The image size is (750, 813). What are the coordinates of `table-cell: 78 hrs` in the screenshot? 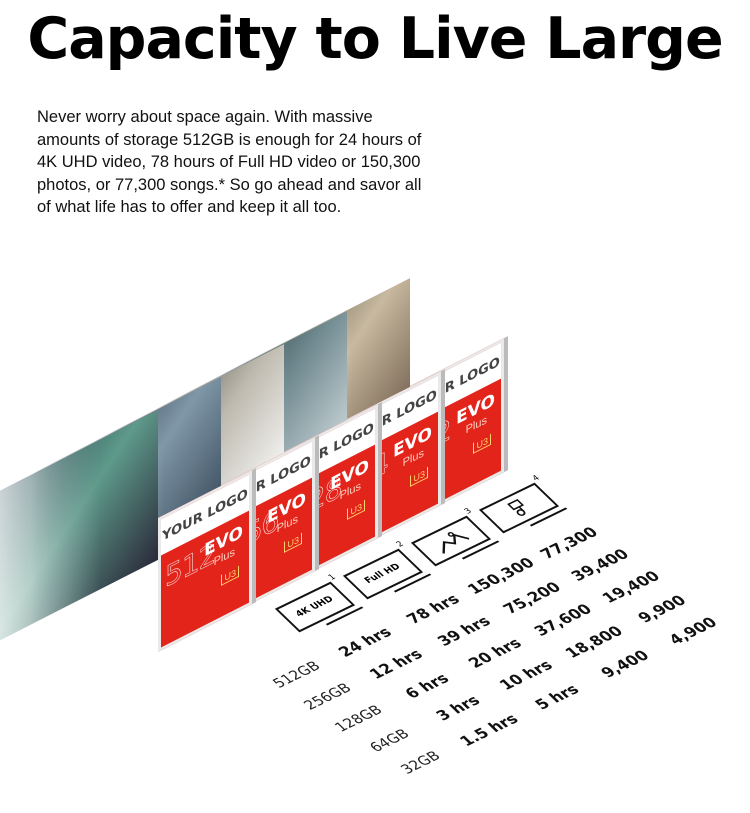 It's located at (433, 609).